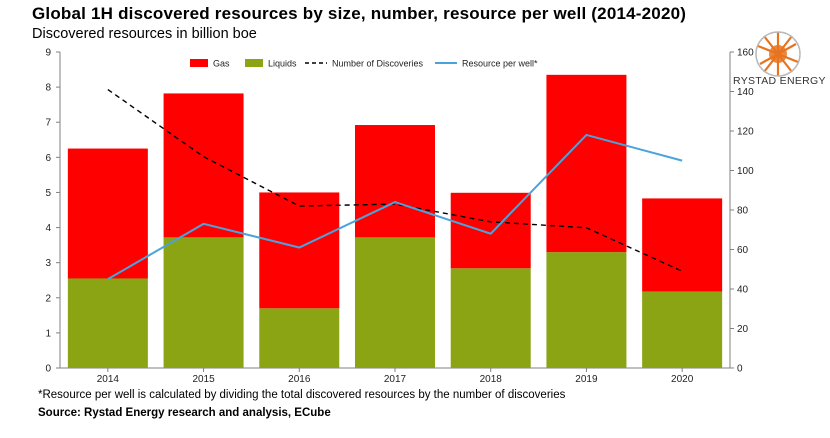  What do you see at coordinates (745, 53) in the screenshot?
I see `y-right-tick-label: 160` at bounding box center [745, 53].